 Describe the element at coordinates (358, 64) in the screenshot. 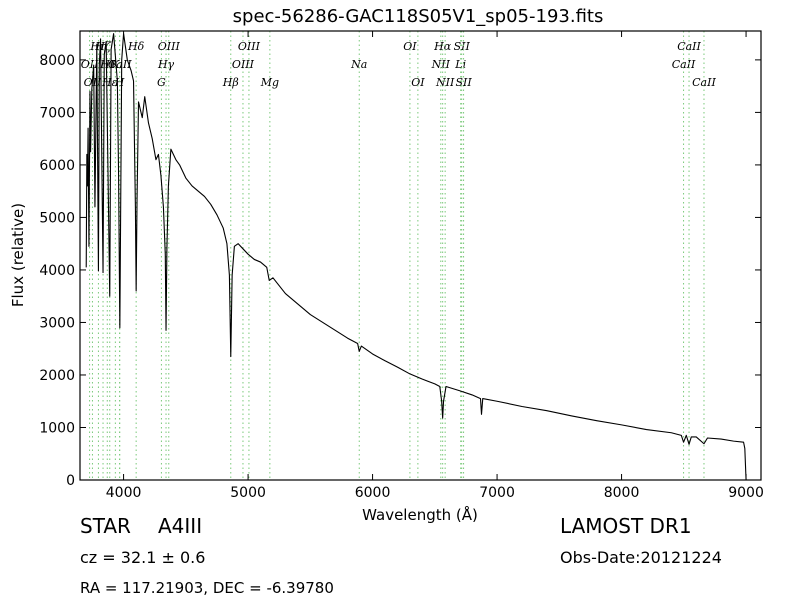

I see `marker-label-17: Na` at that location.